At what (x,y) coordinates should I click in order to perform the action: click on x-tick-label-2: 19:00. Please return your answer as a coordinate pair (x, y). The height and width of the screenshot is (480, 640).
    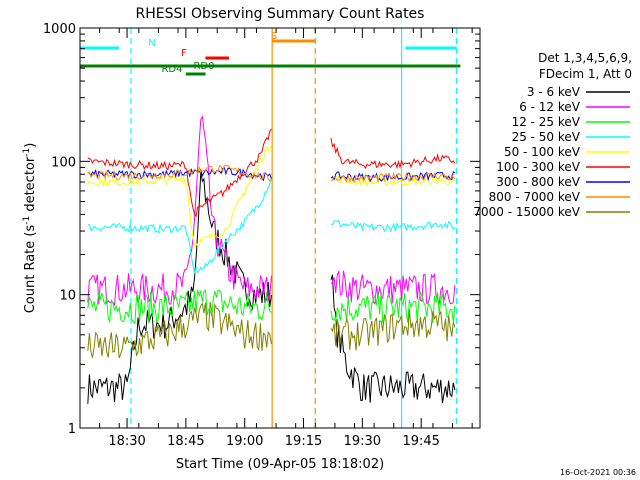
    Looking at the image, I should click on (244, 441).